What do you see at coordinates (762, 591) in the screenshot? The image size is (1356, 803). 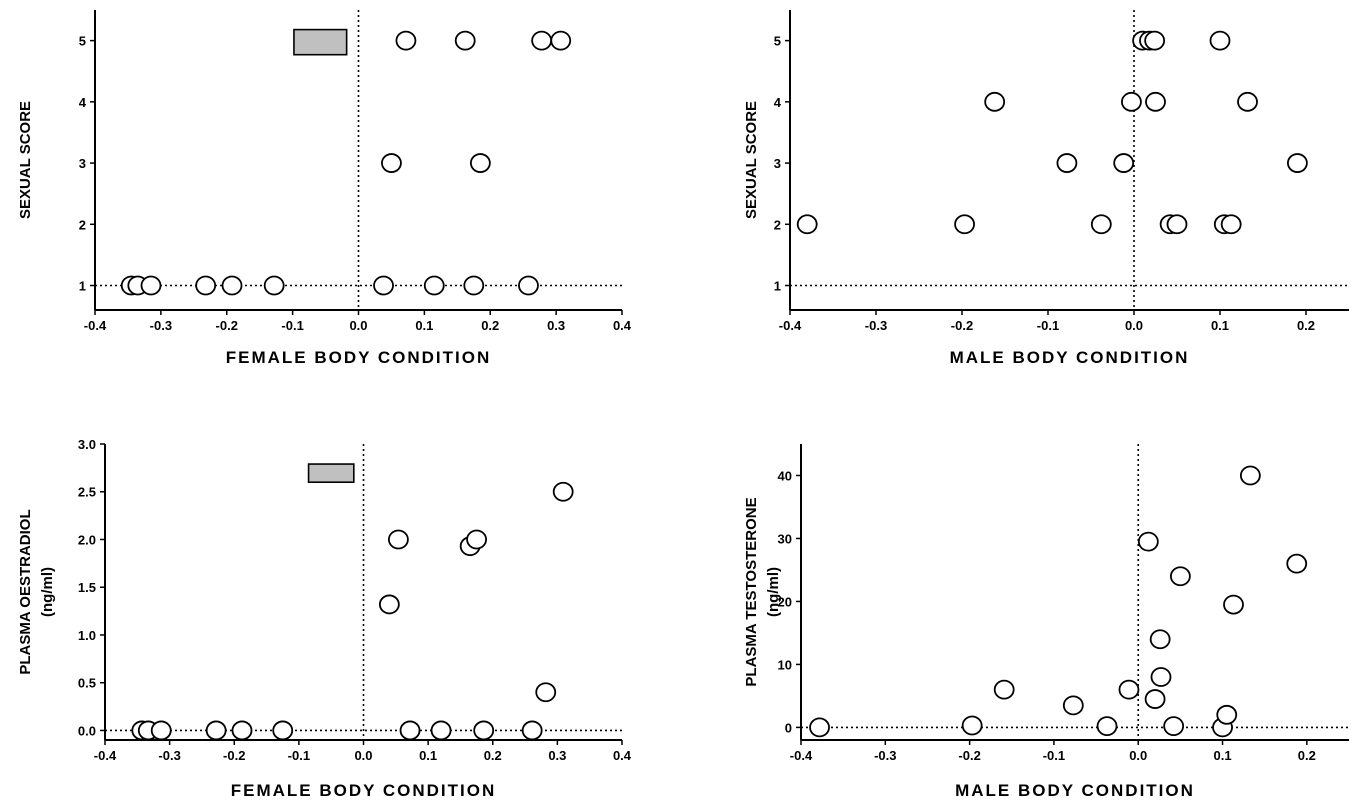 I see `y-axis-title: PLASMA TESTOSTERONE (ng/ml)` at bounding box center [762, 591].